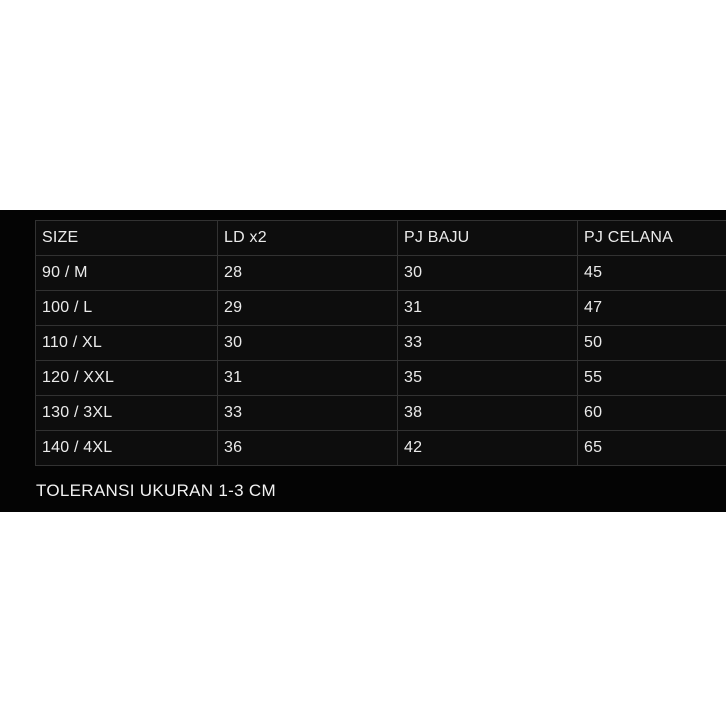 The image size is (726, 726). What do you see at coordinates (307, 343) in the screenshot?
I see `table-cell-ld: 30` at bounding box center [307, 343].